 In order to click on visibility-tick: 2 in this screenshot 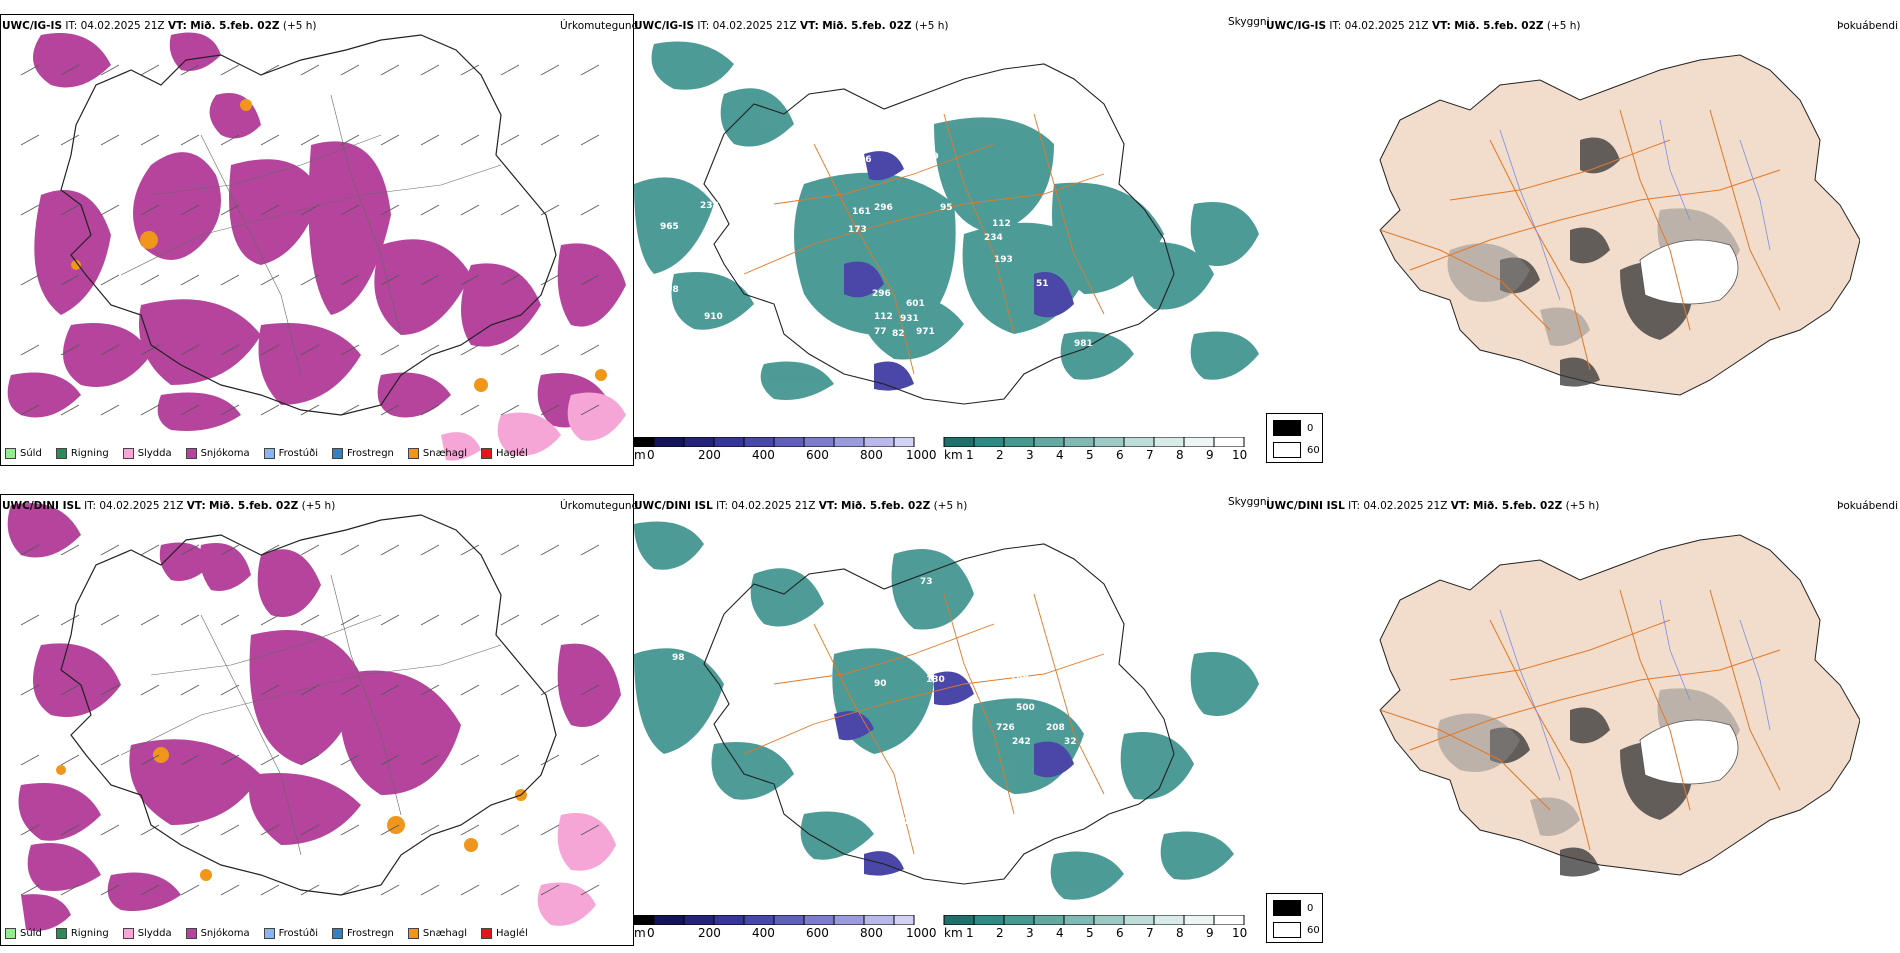, I will do `click(1000, 933)`.